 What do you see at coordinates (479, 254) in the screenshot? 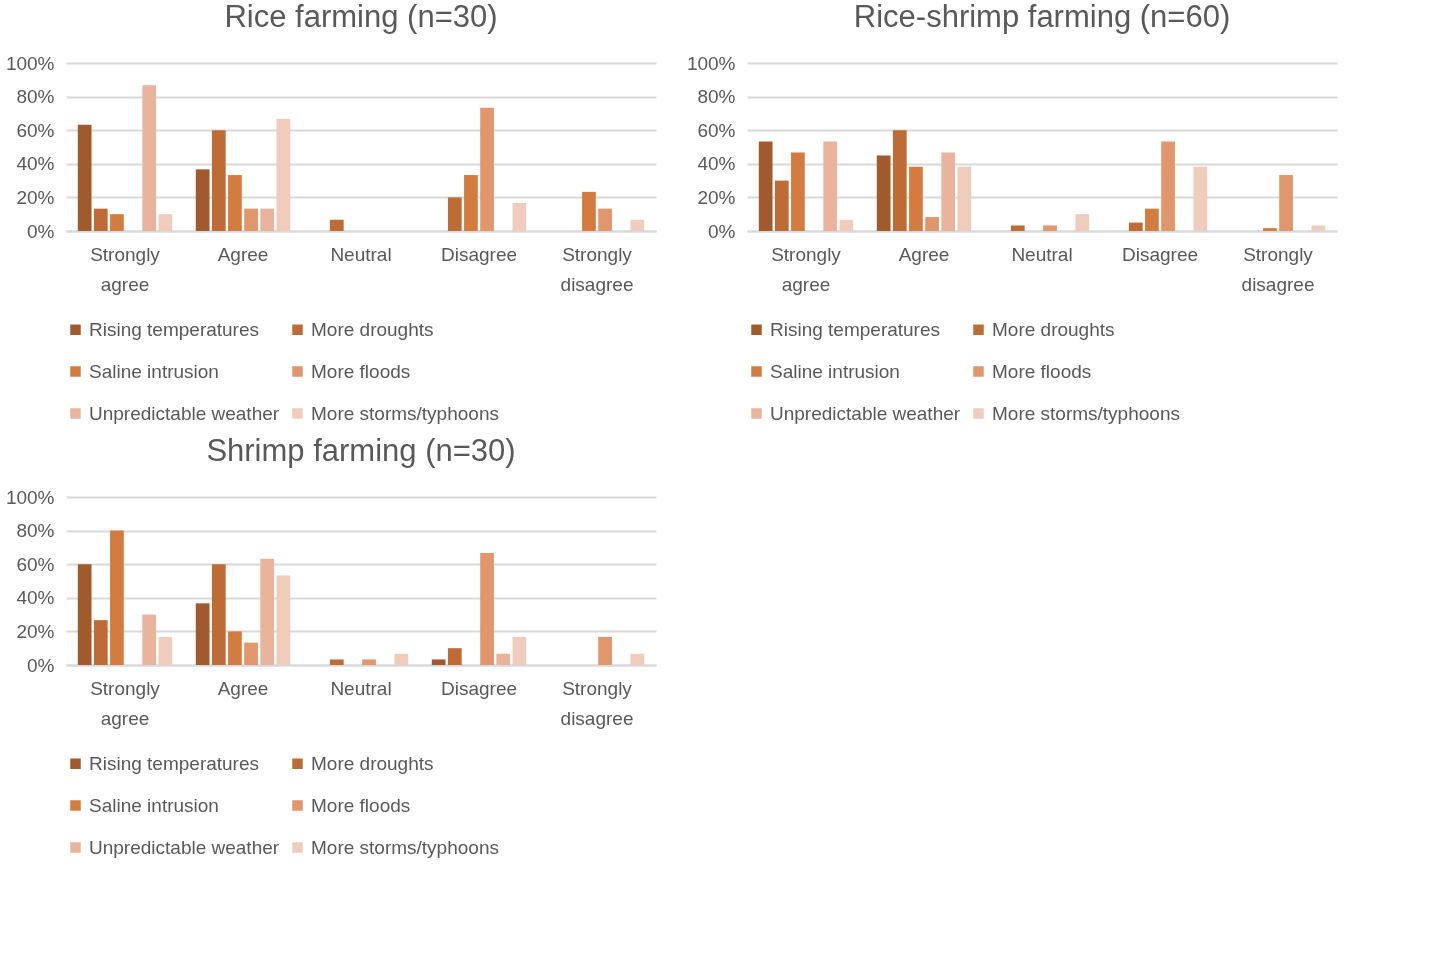
I see `x-tick-label: Disagree` at bounding box center [479, 254].